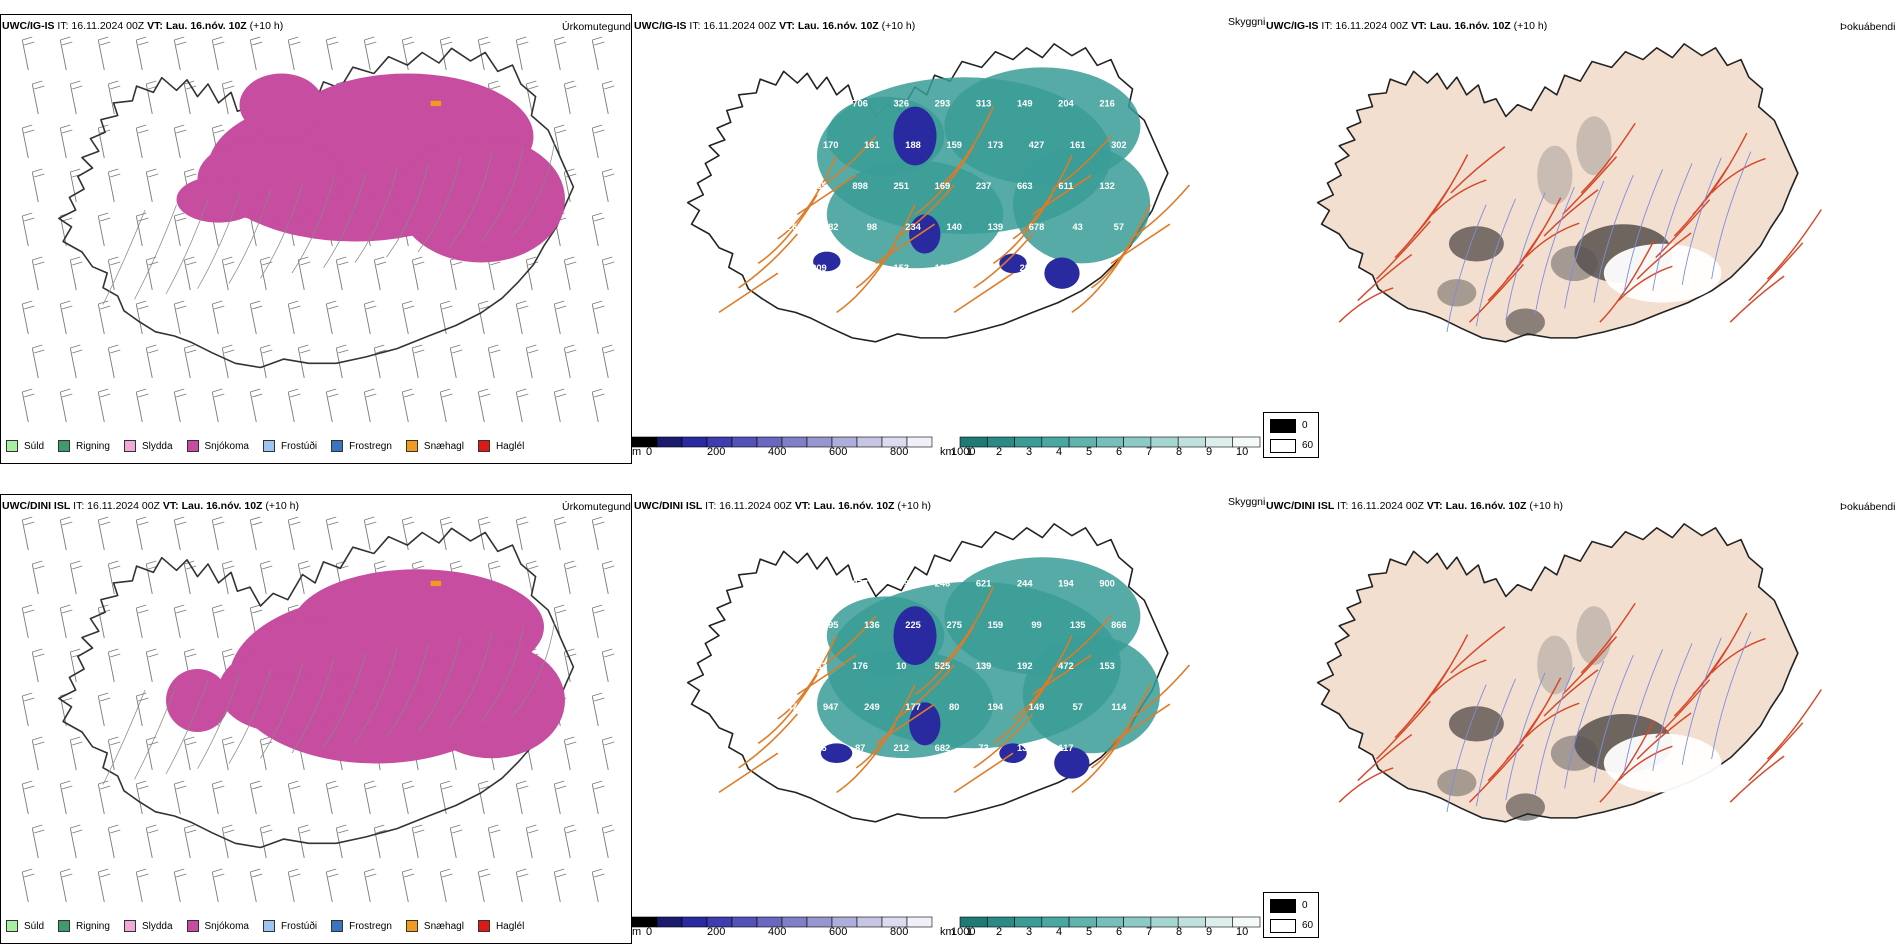 This screenshot has height=950, width=1900. Describe the element at coordinates (872, 145) in the screenshot. I see `cloud-base-label: 161` at that location.